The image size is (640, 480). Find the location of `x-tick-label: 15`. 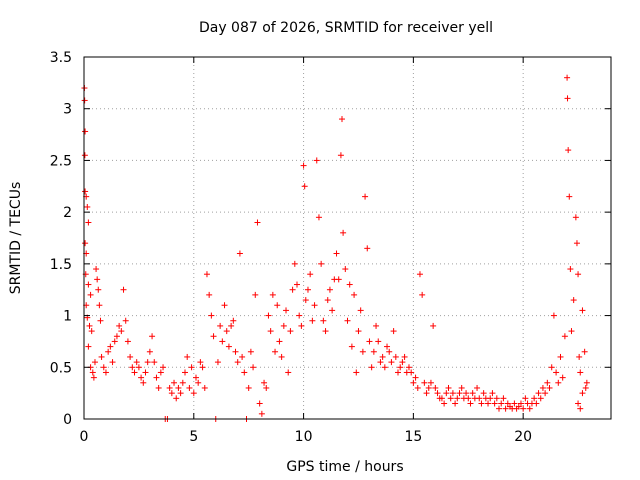

x-tick-label: 15 is located at coordinates (413, 437).